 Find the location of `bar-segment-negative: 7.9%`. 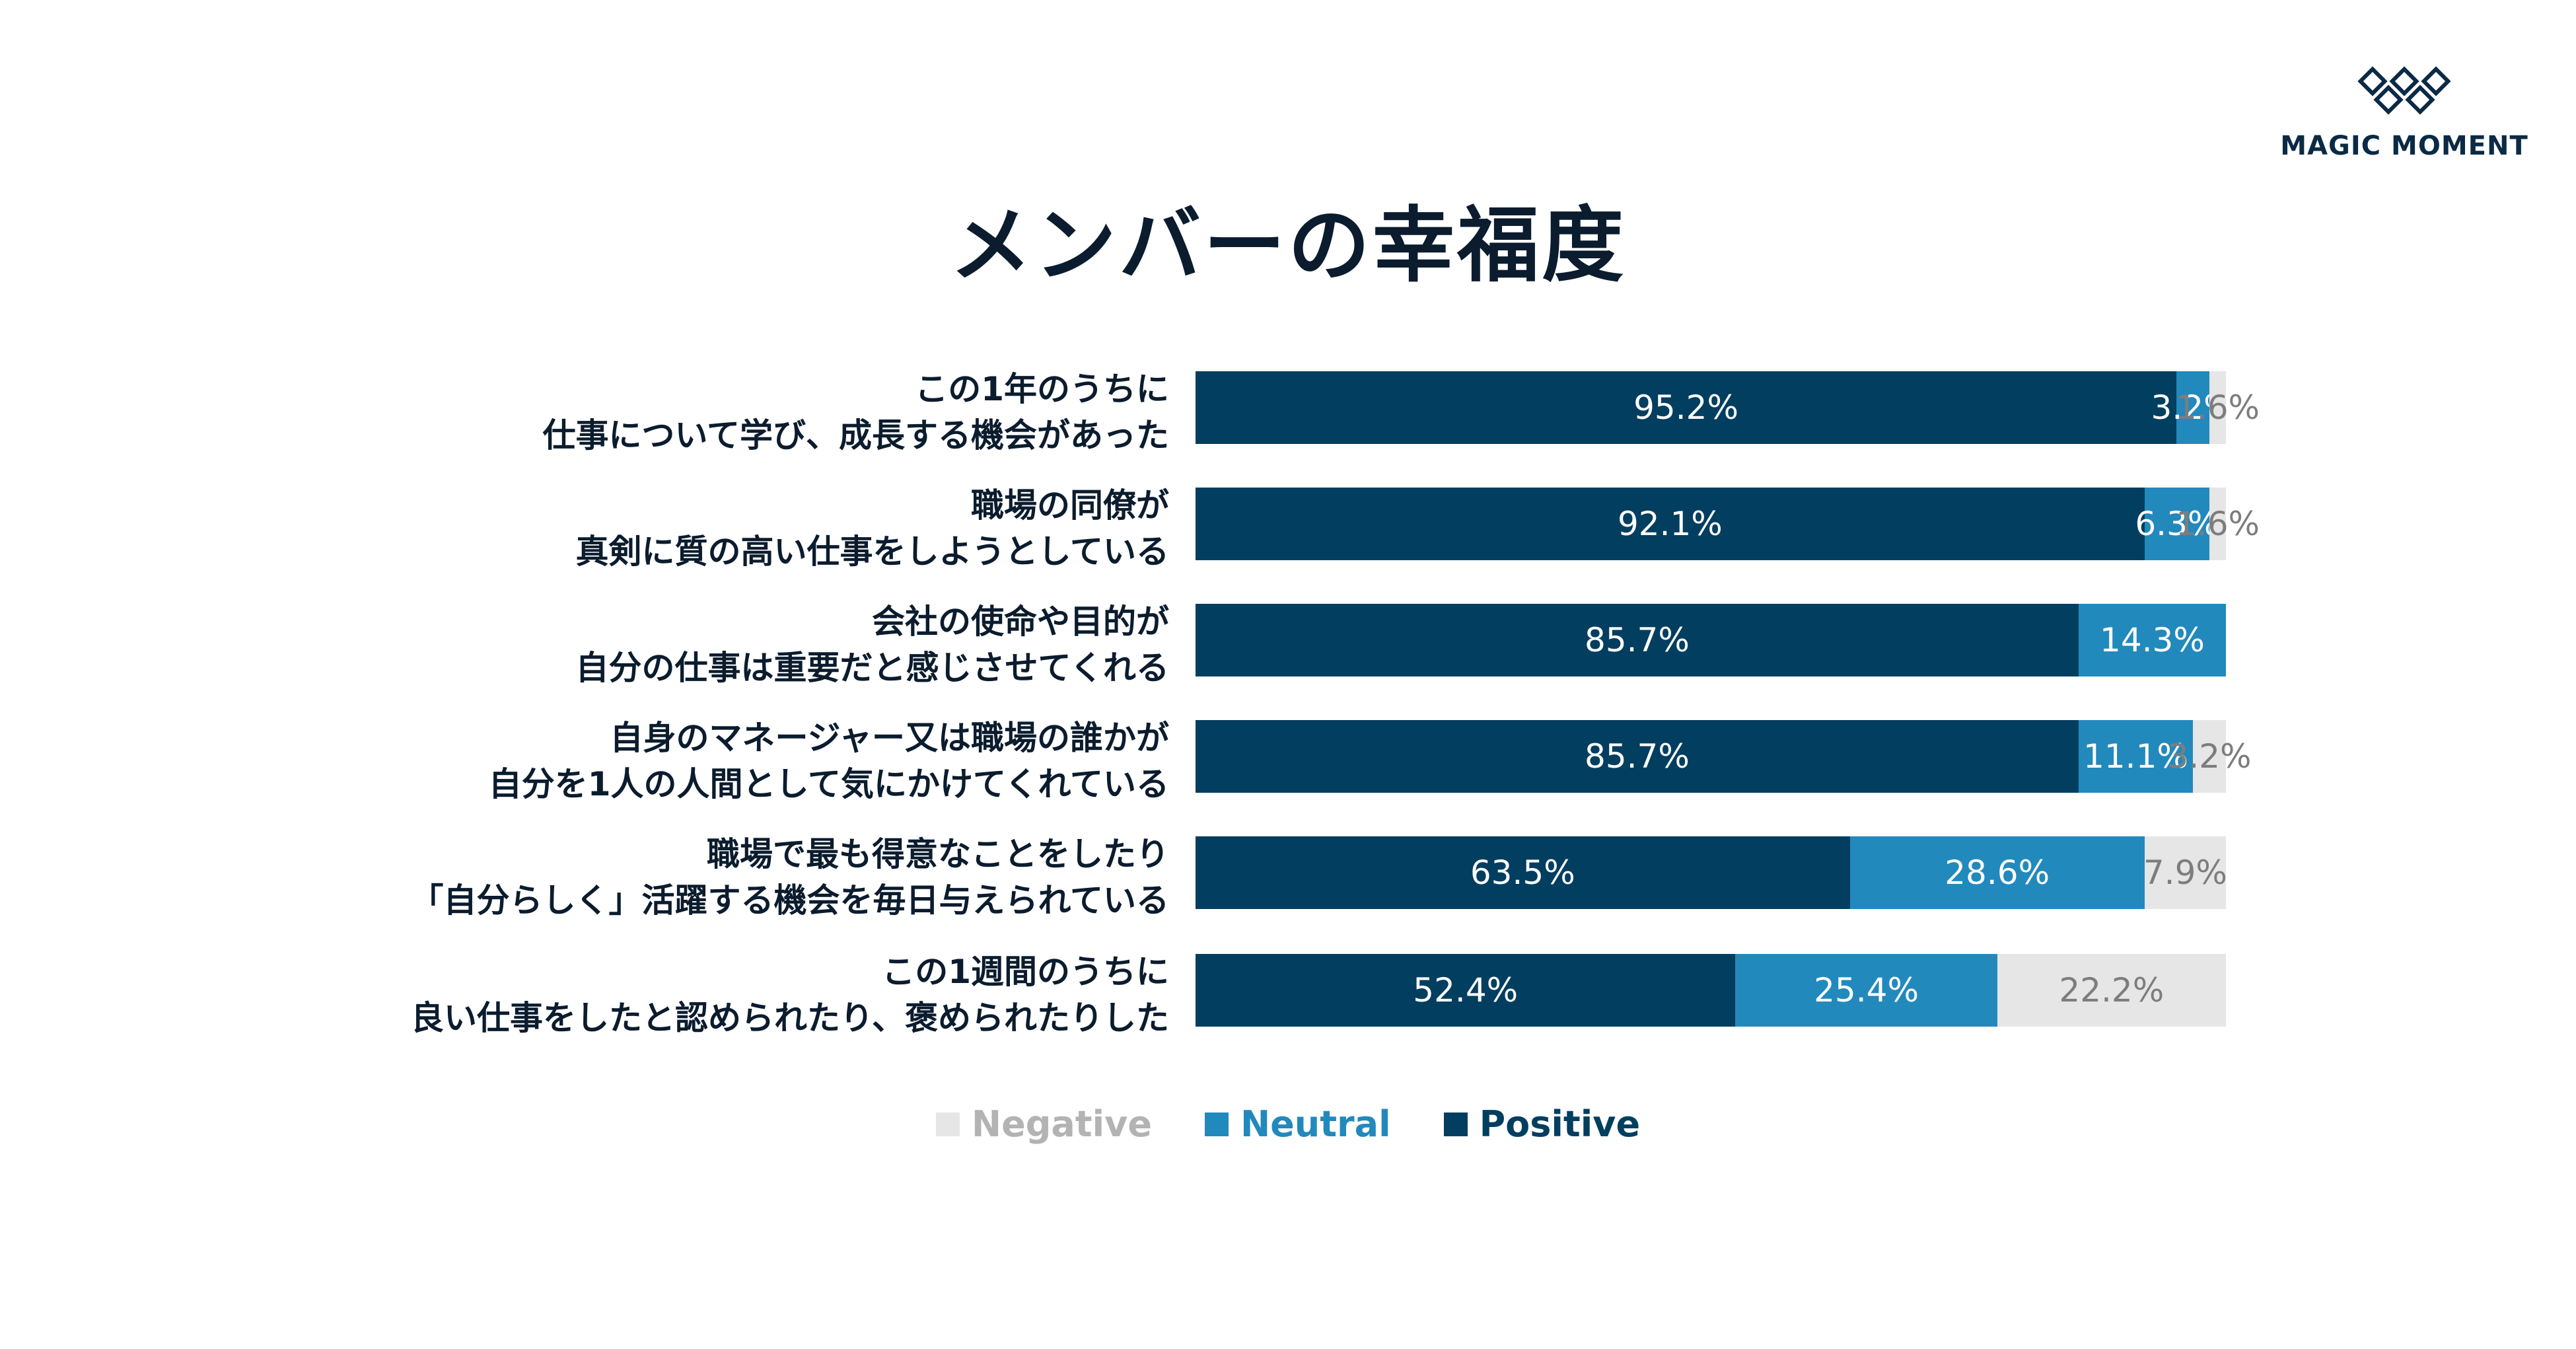

bar-segment-negative: 7.9% is located at coordinates (2185, 872).